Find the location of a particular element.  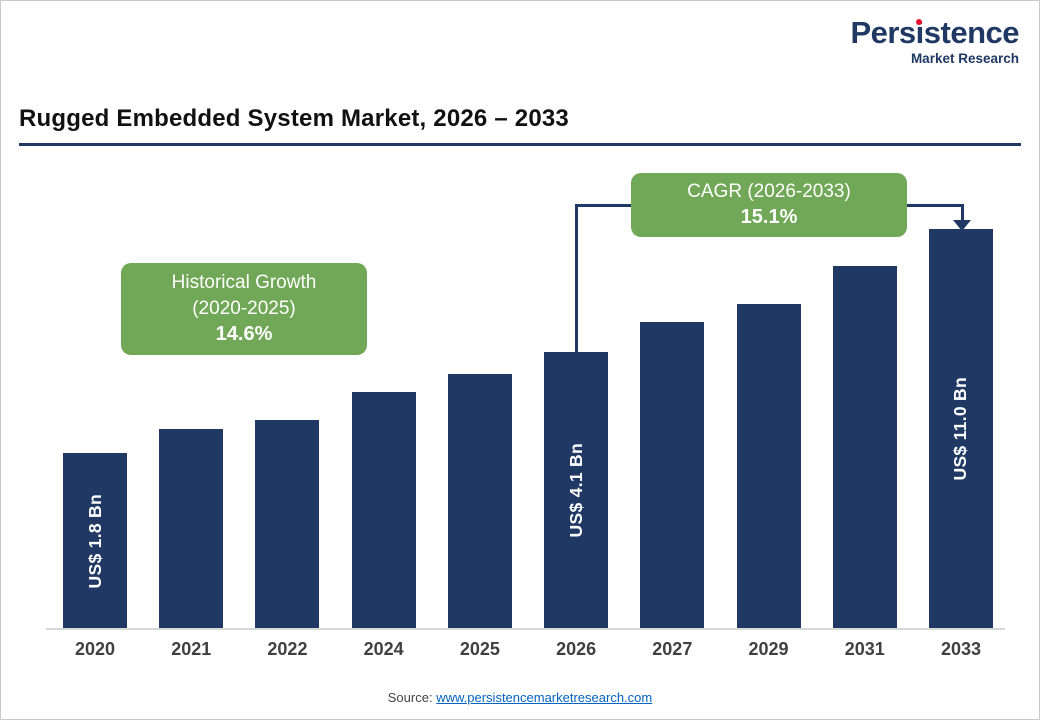

x-axis-label-2031: 2031 is located at coordinates (864, 649).